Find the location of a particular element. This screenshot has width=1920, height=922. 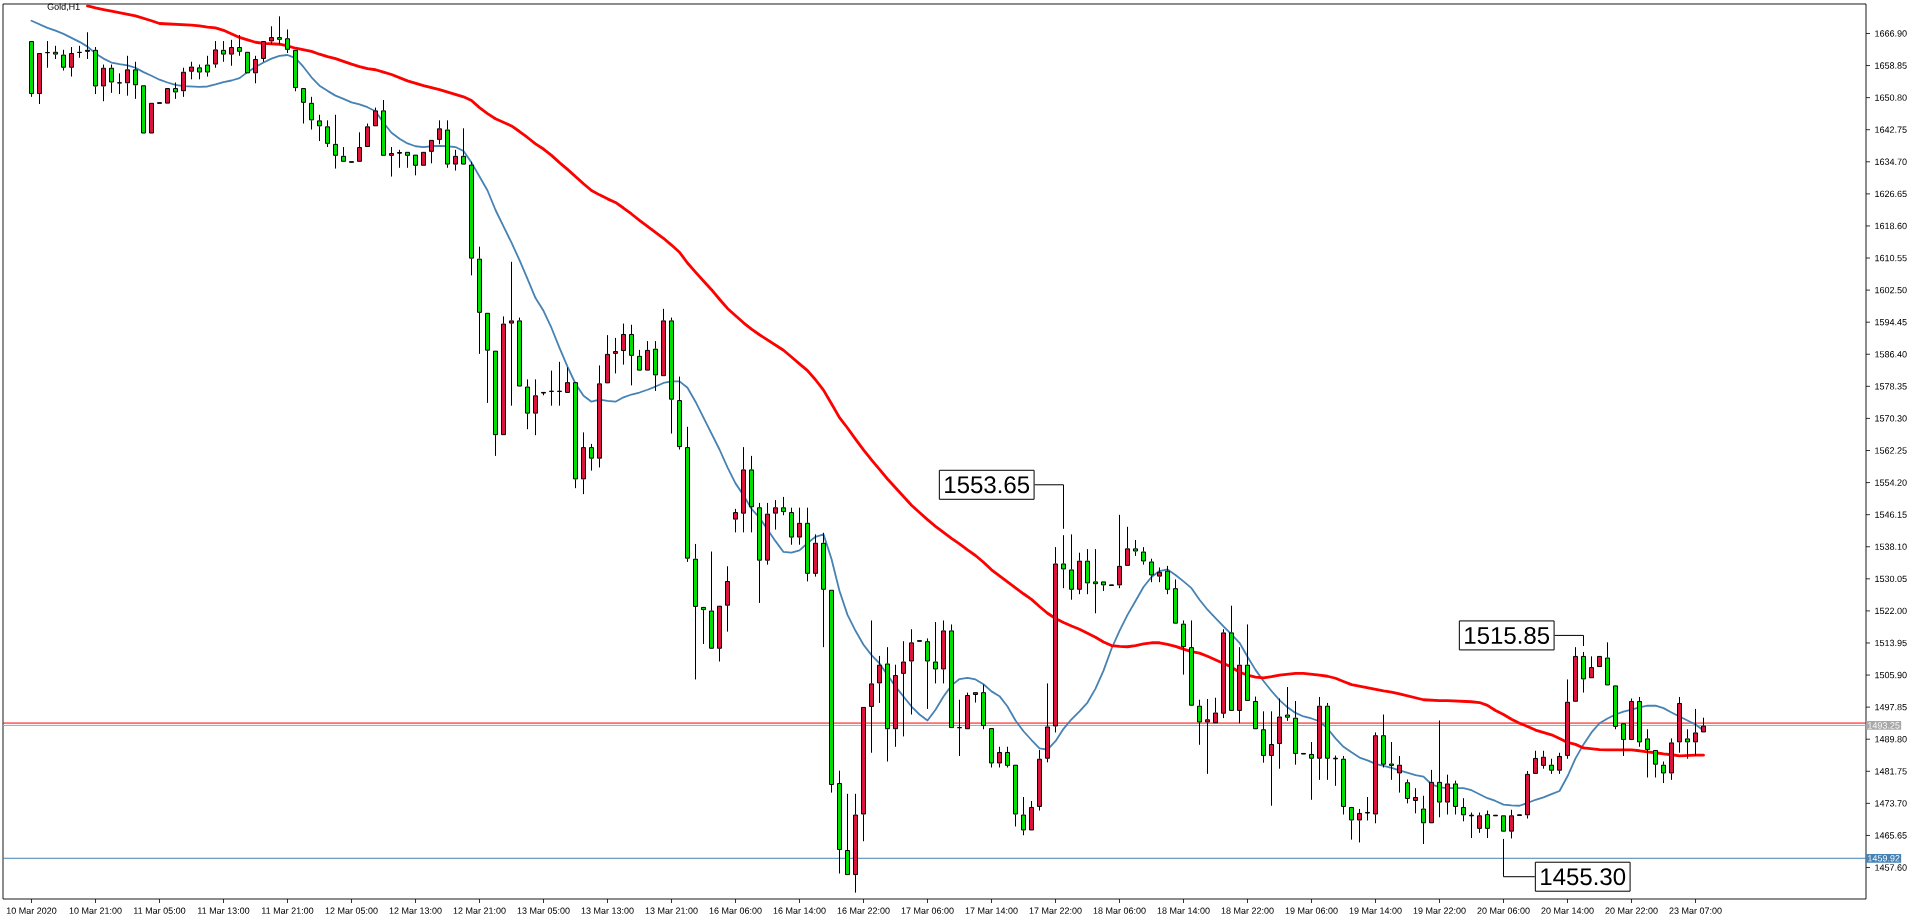

x-tick-label: 12 Mar 13:00 is located at coordinates (415, 910).